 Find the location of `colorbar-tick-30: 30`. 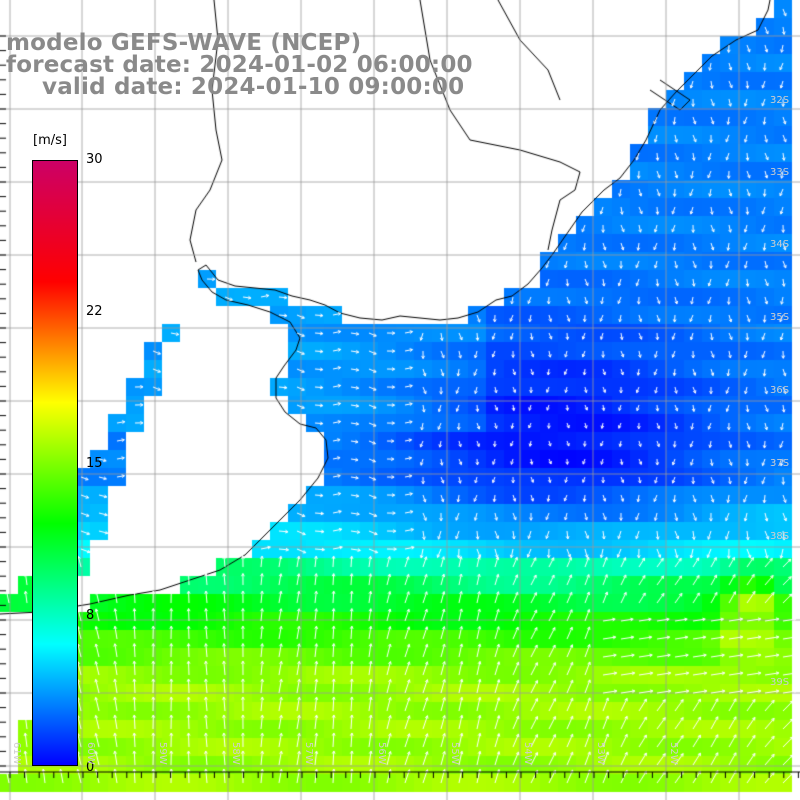

colorbar-tick-30: 30 is located at coordinates (94, 159).